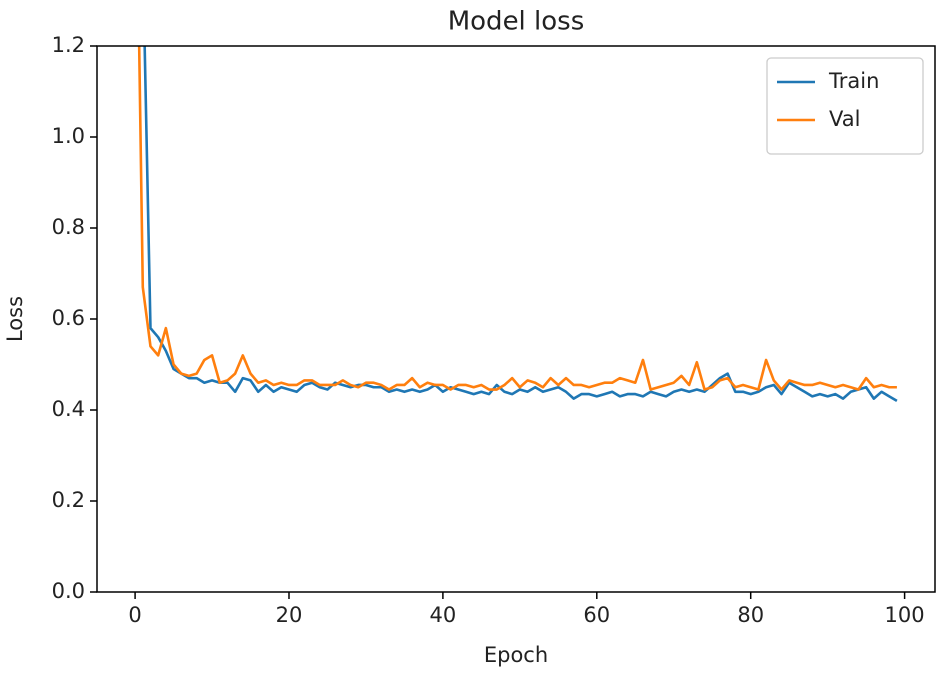 This screenshot has width=938, height=674. I want to click on y-tick-label: 0.0, so click(68, 591).